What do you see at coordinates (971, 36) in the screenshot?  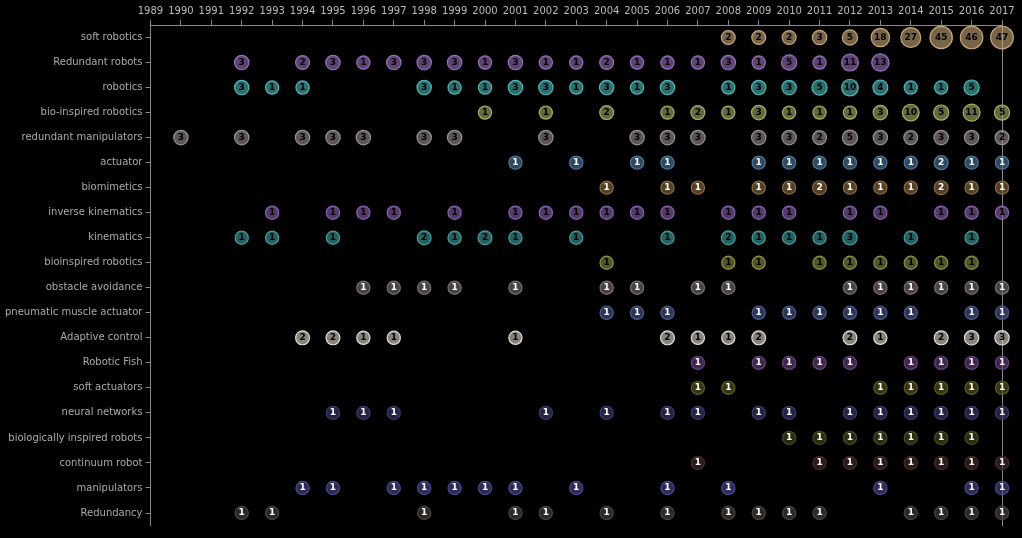 I see `data-label: 46` at bounding box center [971, 36].